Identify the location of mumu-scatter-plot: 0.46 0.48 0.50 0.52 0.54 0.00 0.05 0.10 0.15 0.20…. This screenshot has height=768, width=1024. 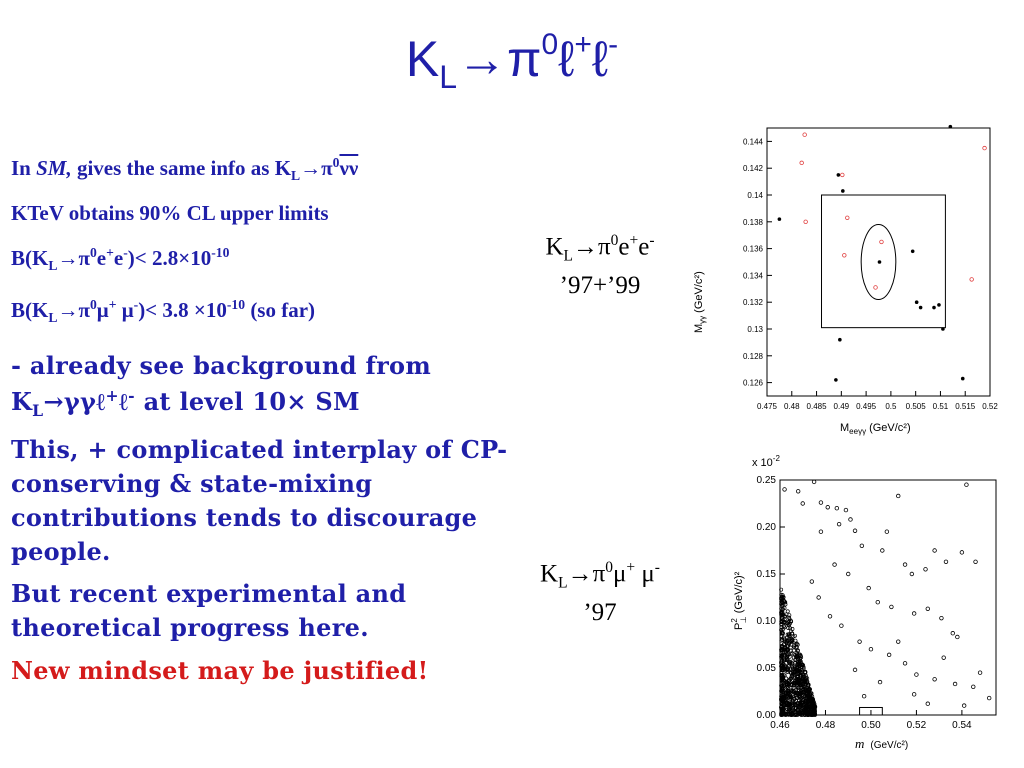
(863, 602).